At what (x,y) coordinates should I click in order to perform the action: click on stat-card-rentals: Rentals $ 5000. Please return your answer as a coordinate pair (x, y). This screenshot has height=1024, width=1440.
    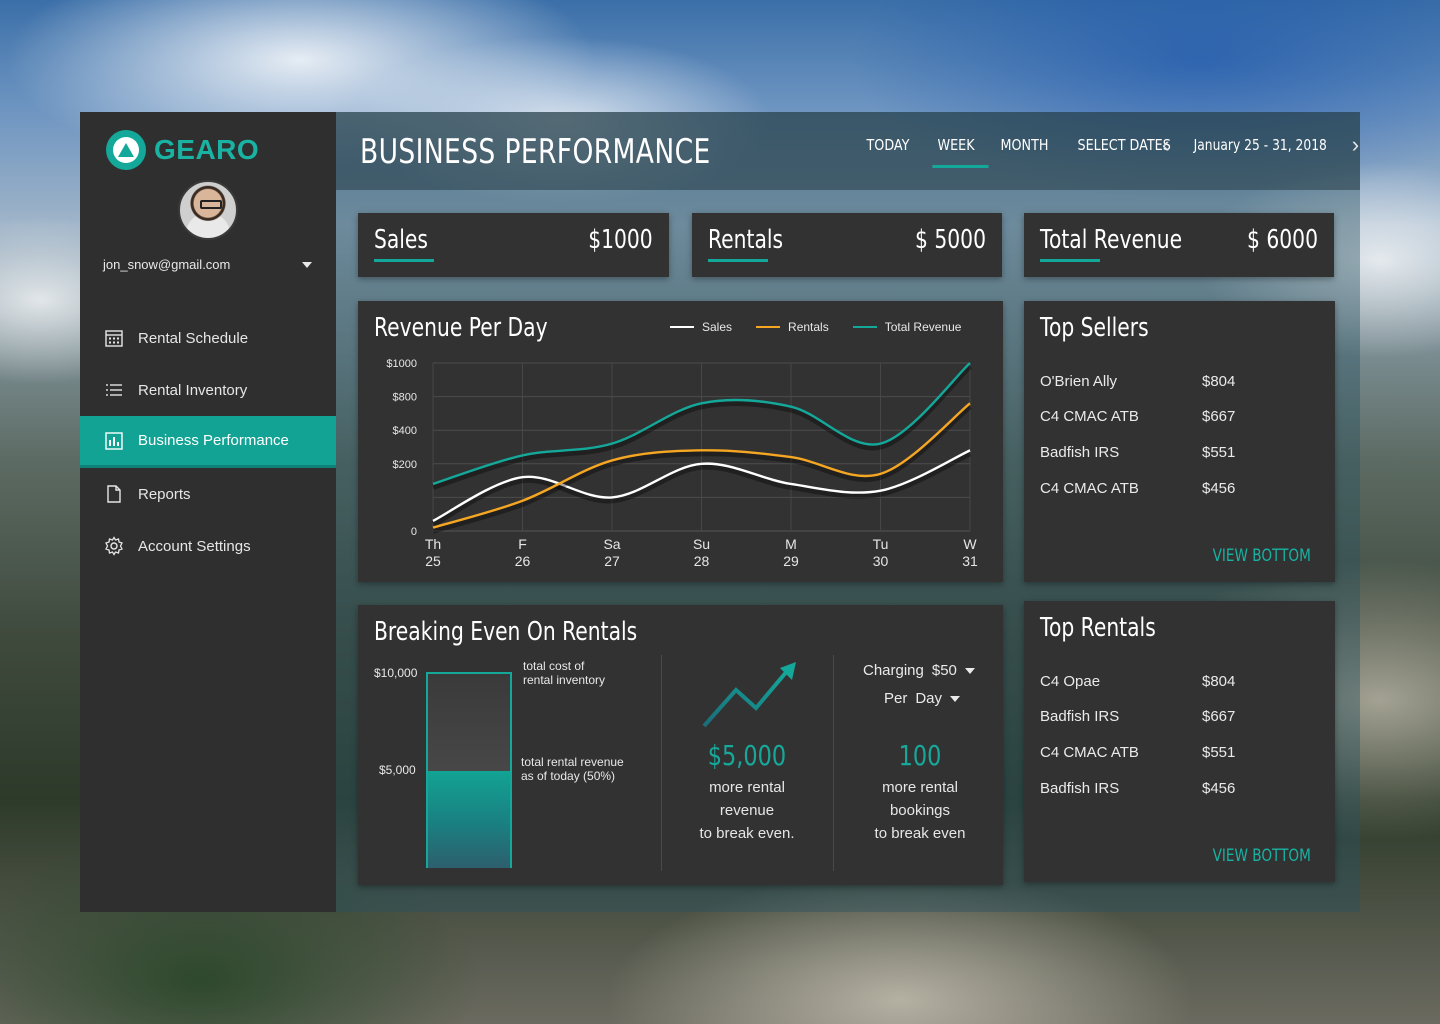
    Looking at the image, I should click on (847, 245).